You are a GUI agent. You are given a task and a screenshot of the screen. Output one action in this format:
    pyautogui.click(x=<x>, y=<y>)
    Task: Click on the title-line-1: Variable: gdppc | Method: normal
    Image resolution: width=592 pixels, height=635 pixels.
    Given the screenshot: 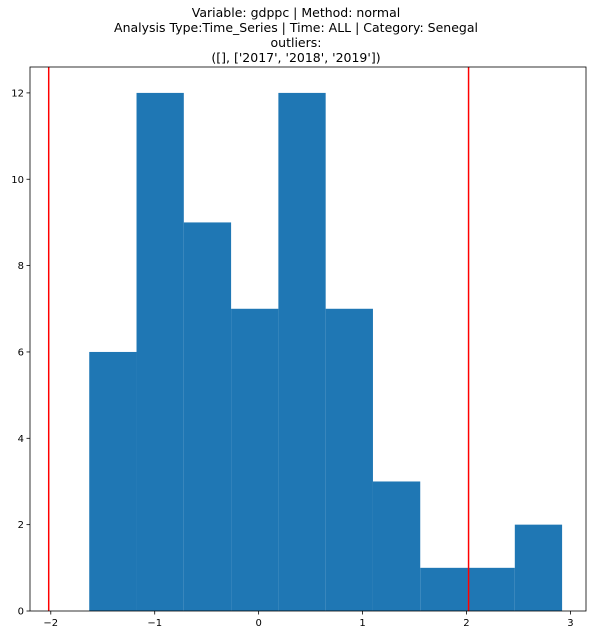 What is the action you would take?
    pyautogui.click(x=296, y=12)
    